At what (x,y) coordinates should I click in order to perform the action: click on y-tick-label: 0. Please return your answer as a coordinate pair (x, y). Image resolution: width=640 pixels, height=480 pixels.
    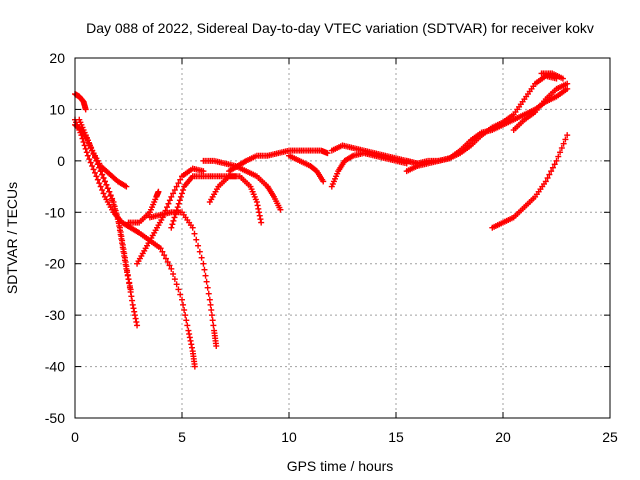
    Looking at the image, I should click on (61, 161).